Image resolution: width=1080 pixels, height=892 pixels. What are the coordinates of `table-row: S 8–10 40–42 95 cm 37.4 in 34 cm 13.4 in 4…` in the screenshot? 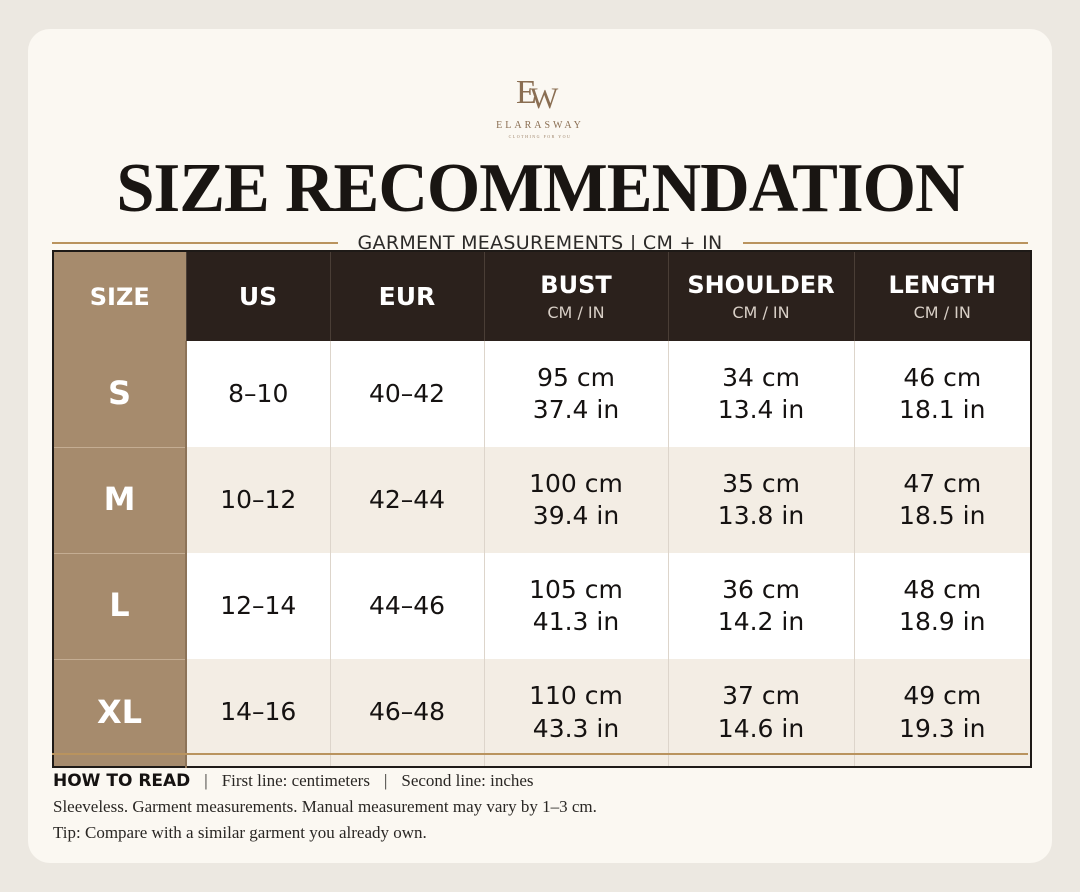 It's located at (542, 394).